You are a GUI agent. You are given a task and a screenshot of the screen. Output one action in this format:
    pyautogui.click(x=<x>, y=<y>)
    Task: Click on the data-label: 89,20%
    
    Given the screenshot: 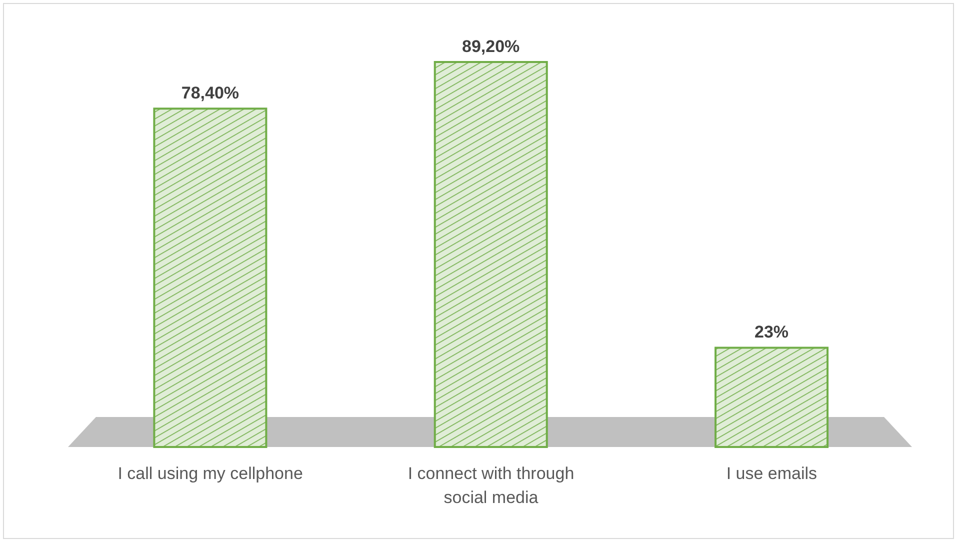 What is the action you would take?
    pyautogui.click(x=491, y=46)
    